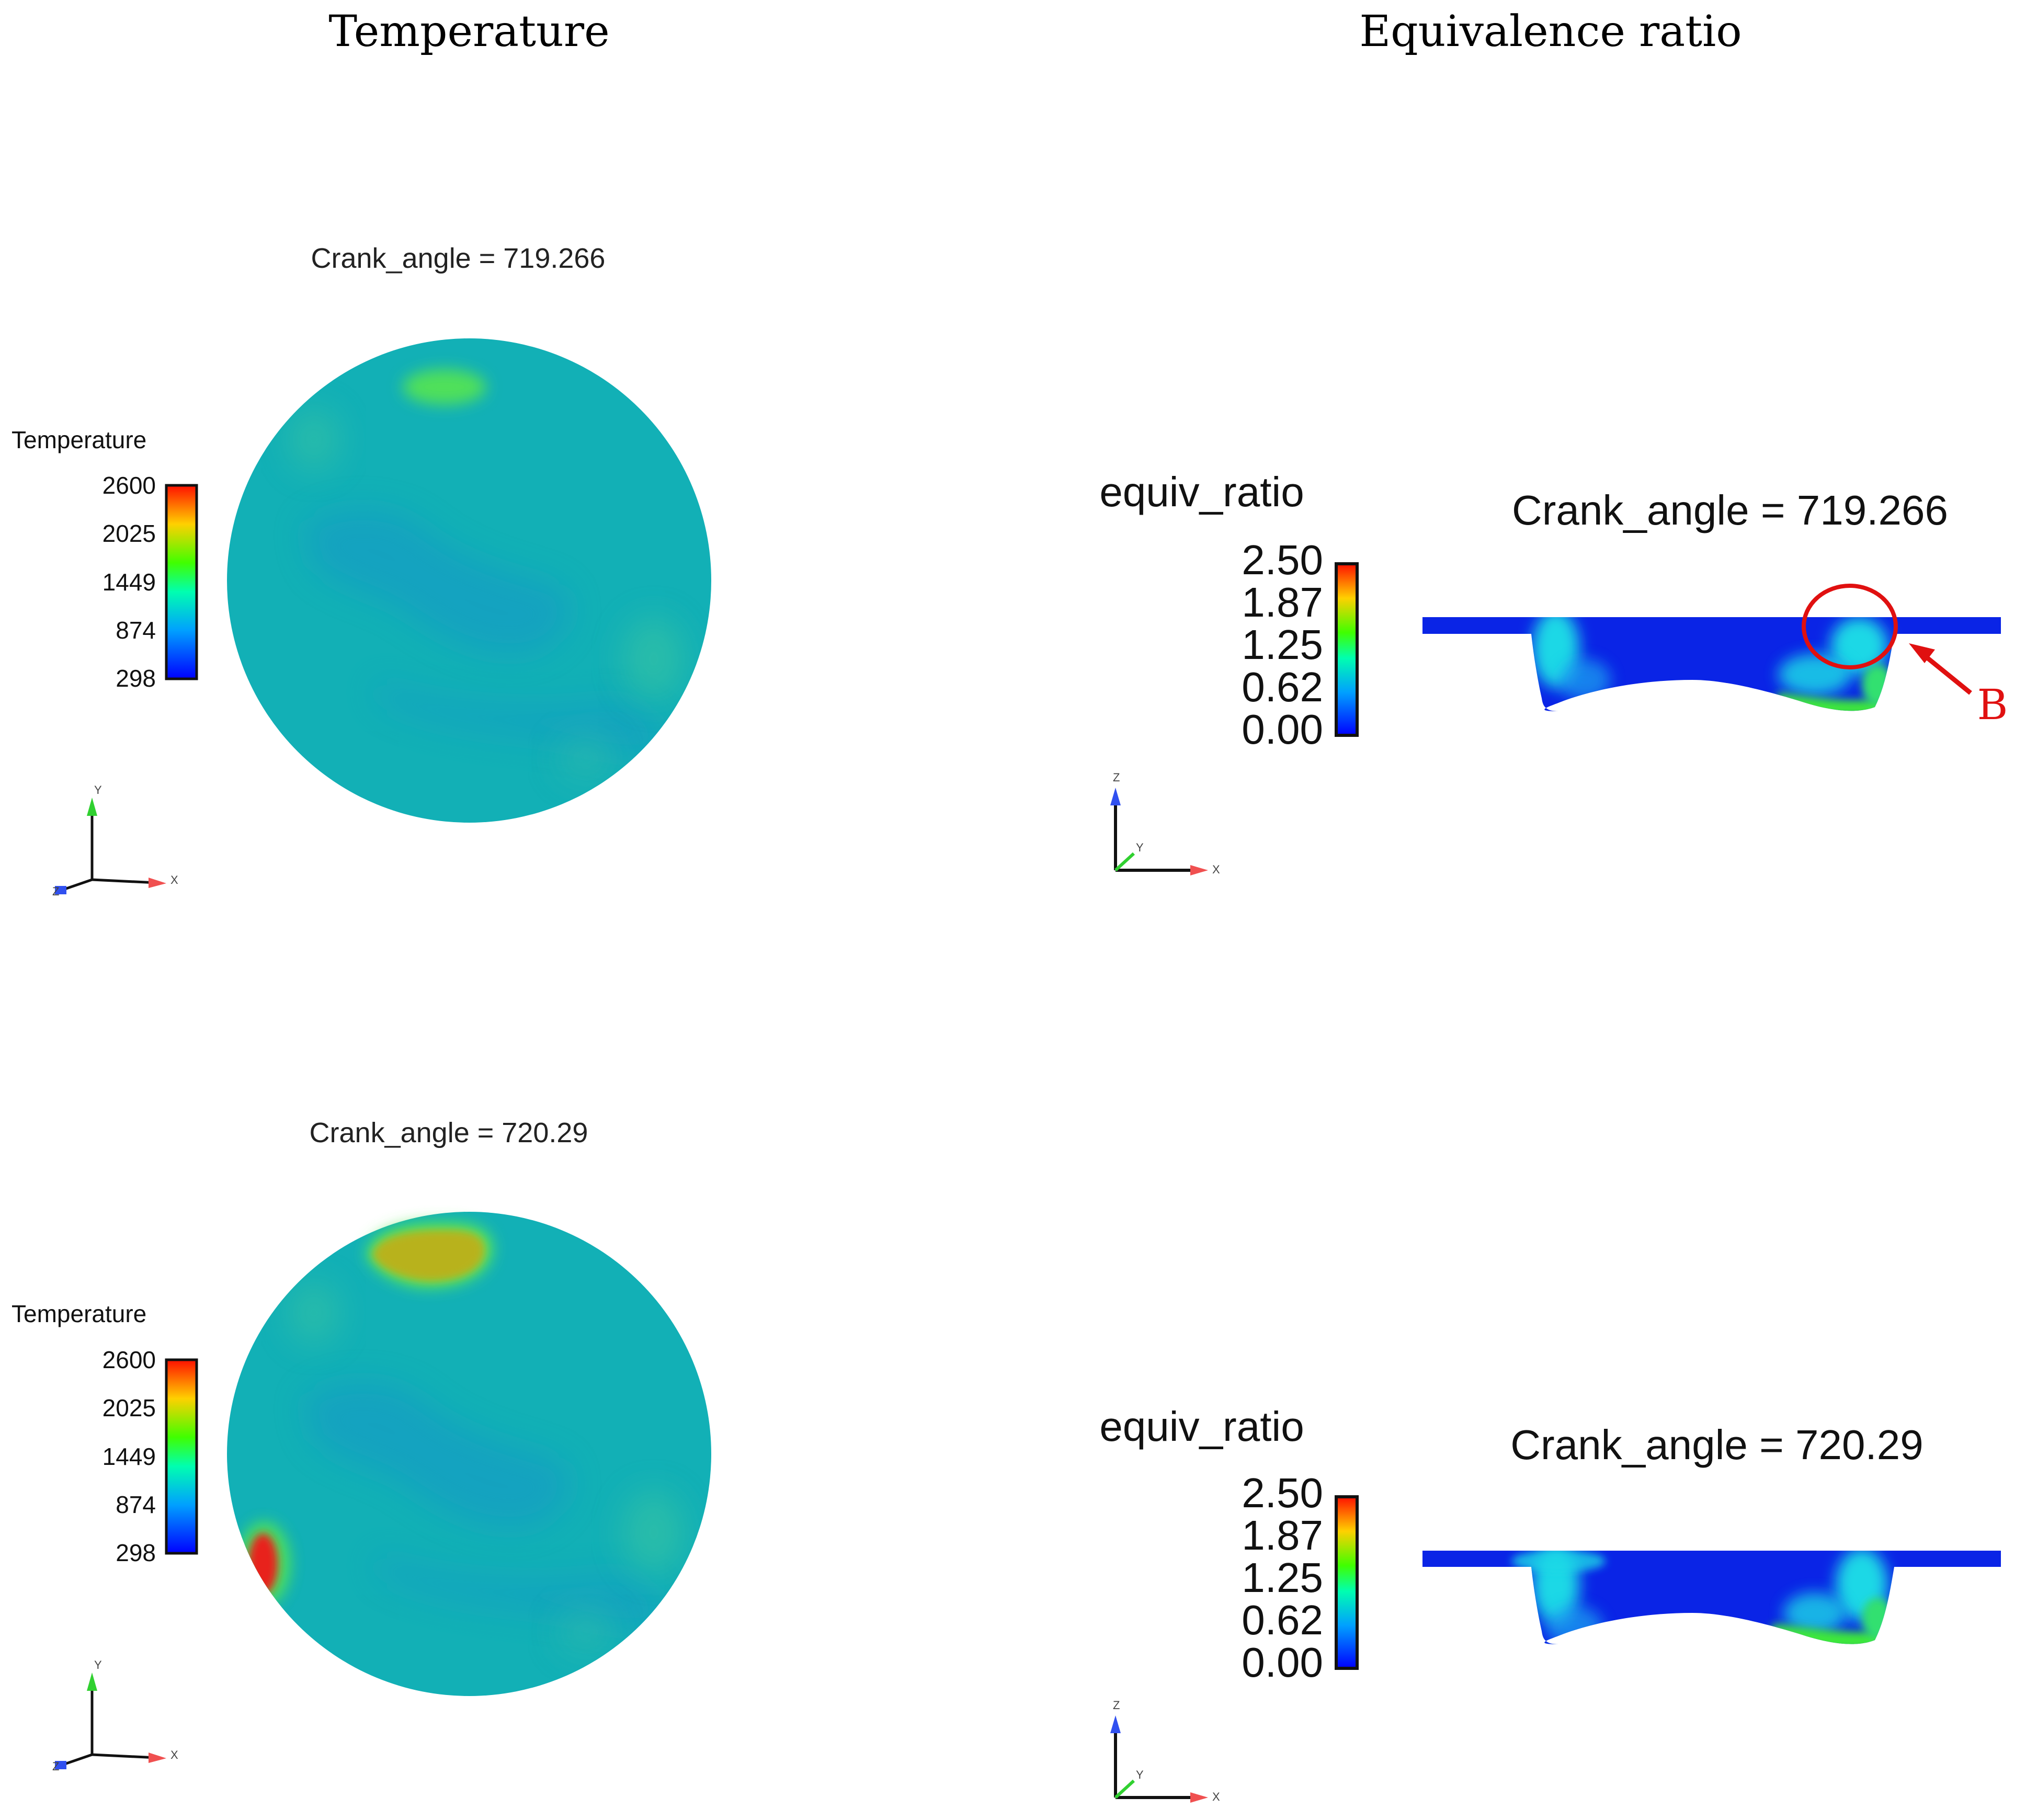 This screenshot has height=1820, width=2026. What do you see at coordinates (1905, 656) in the screenshot?
I see `annotation-b: B` at bounding box center [1905, 656].